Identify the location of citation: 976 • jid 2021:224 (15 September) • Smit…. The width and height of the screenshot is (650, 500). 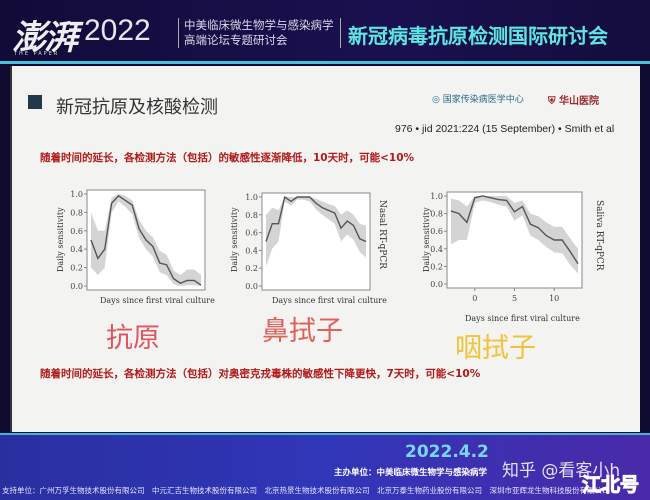
(505, 129).